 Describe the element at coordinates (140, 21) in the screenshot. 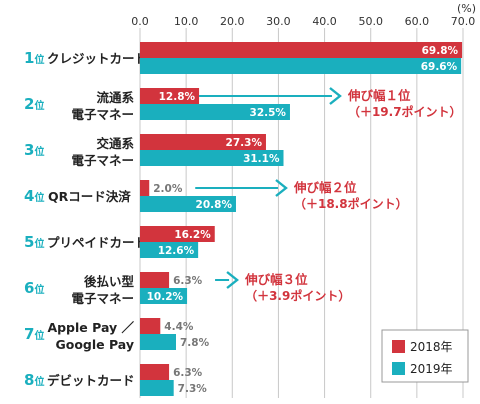

I see `x-tick-label: 0.0` at that location.